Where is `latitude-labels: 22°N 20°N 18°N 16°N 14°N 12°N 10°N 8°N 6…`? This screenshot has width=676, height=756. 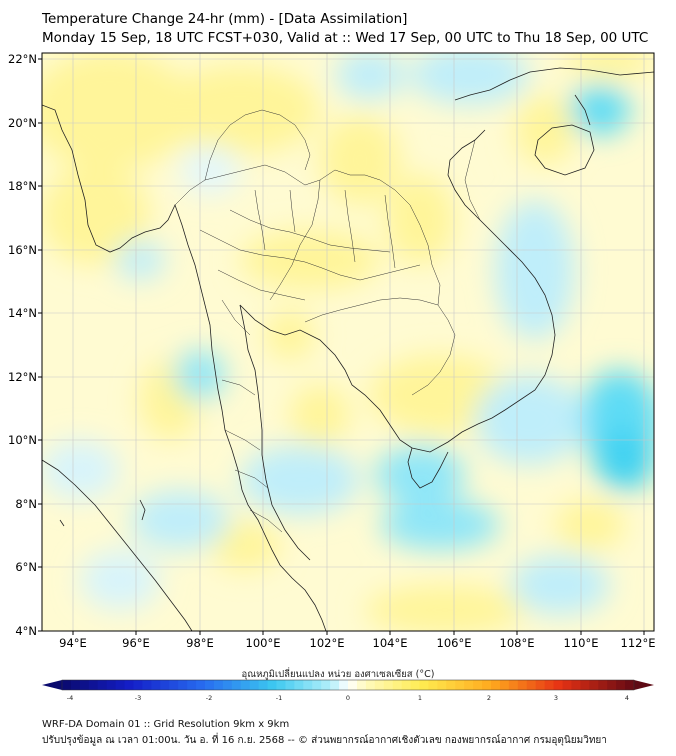
latitude-labels: 22°N 20°N 18°N 16°N 14°N 12°N 10°N 8°N 6… is located at coordinates (22, 345).